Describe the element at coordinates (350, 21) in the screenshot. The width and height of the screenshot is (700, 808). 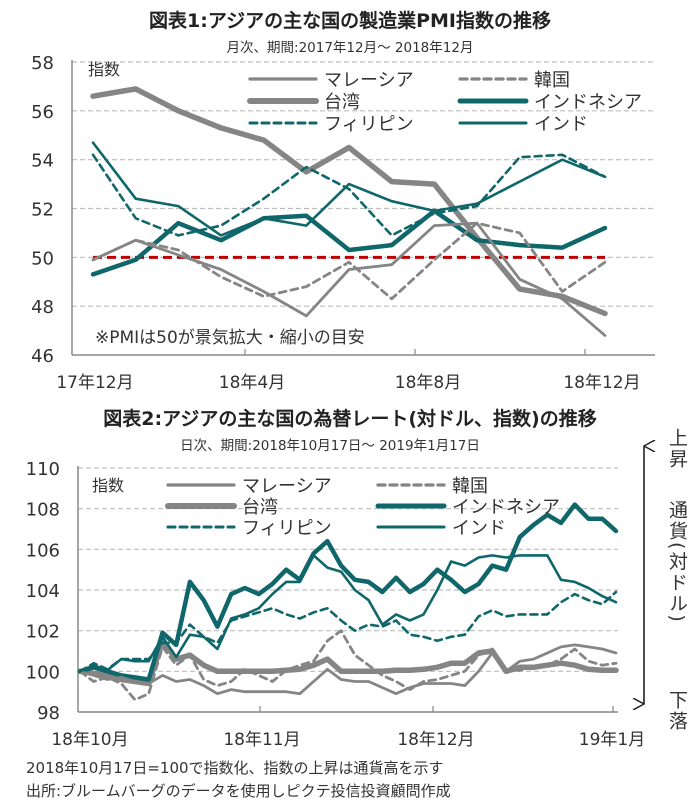
I see `chart1-title: 図表1:アジアの主な国の製造業PMI指数の推移` at that location.